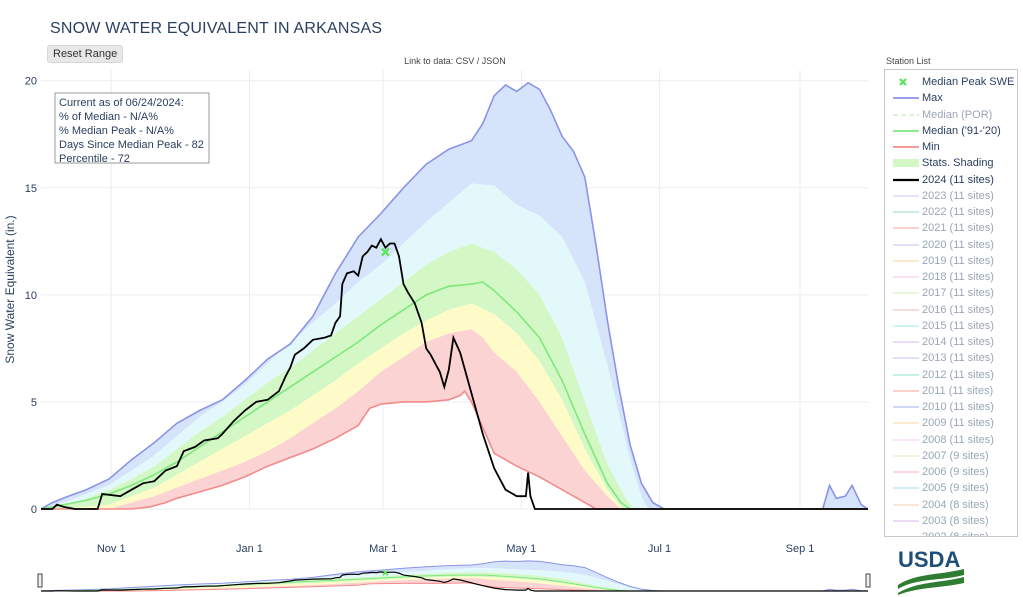 The width and height of the screenshot is (1023, 597). I want to click on y-tick-label: 0, so click(34, 510).